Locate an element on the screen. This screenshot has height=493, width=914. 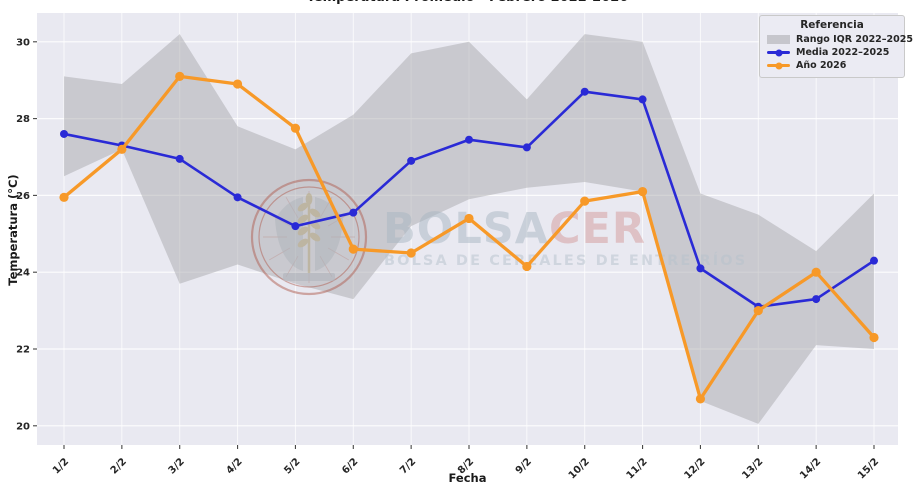
watermark-subtitle: BOLSA DE CEREALES DE ENTRE RÍOS is located at coordinates (565, 260).